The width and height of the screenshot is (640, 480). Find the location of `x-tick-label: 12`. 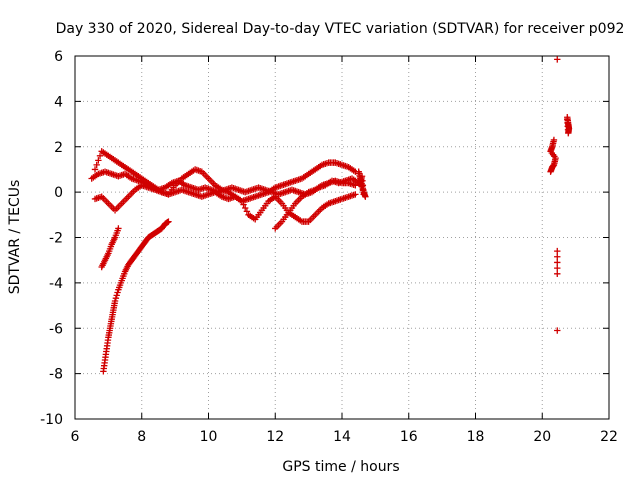

x-tick-label: 12 is located at coordinates (275, 437).